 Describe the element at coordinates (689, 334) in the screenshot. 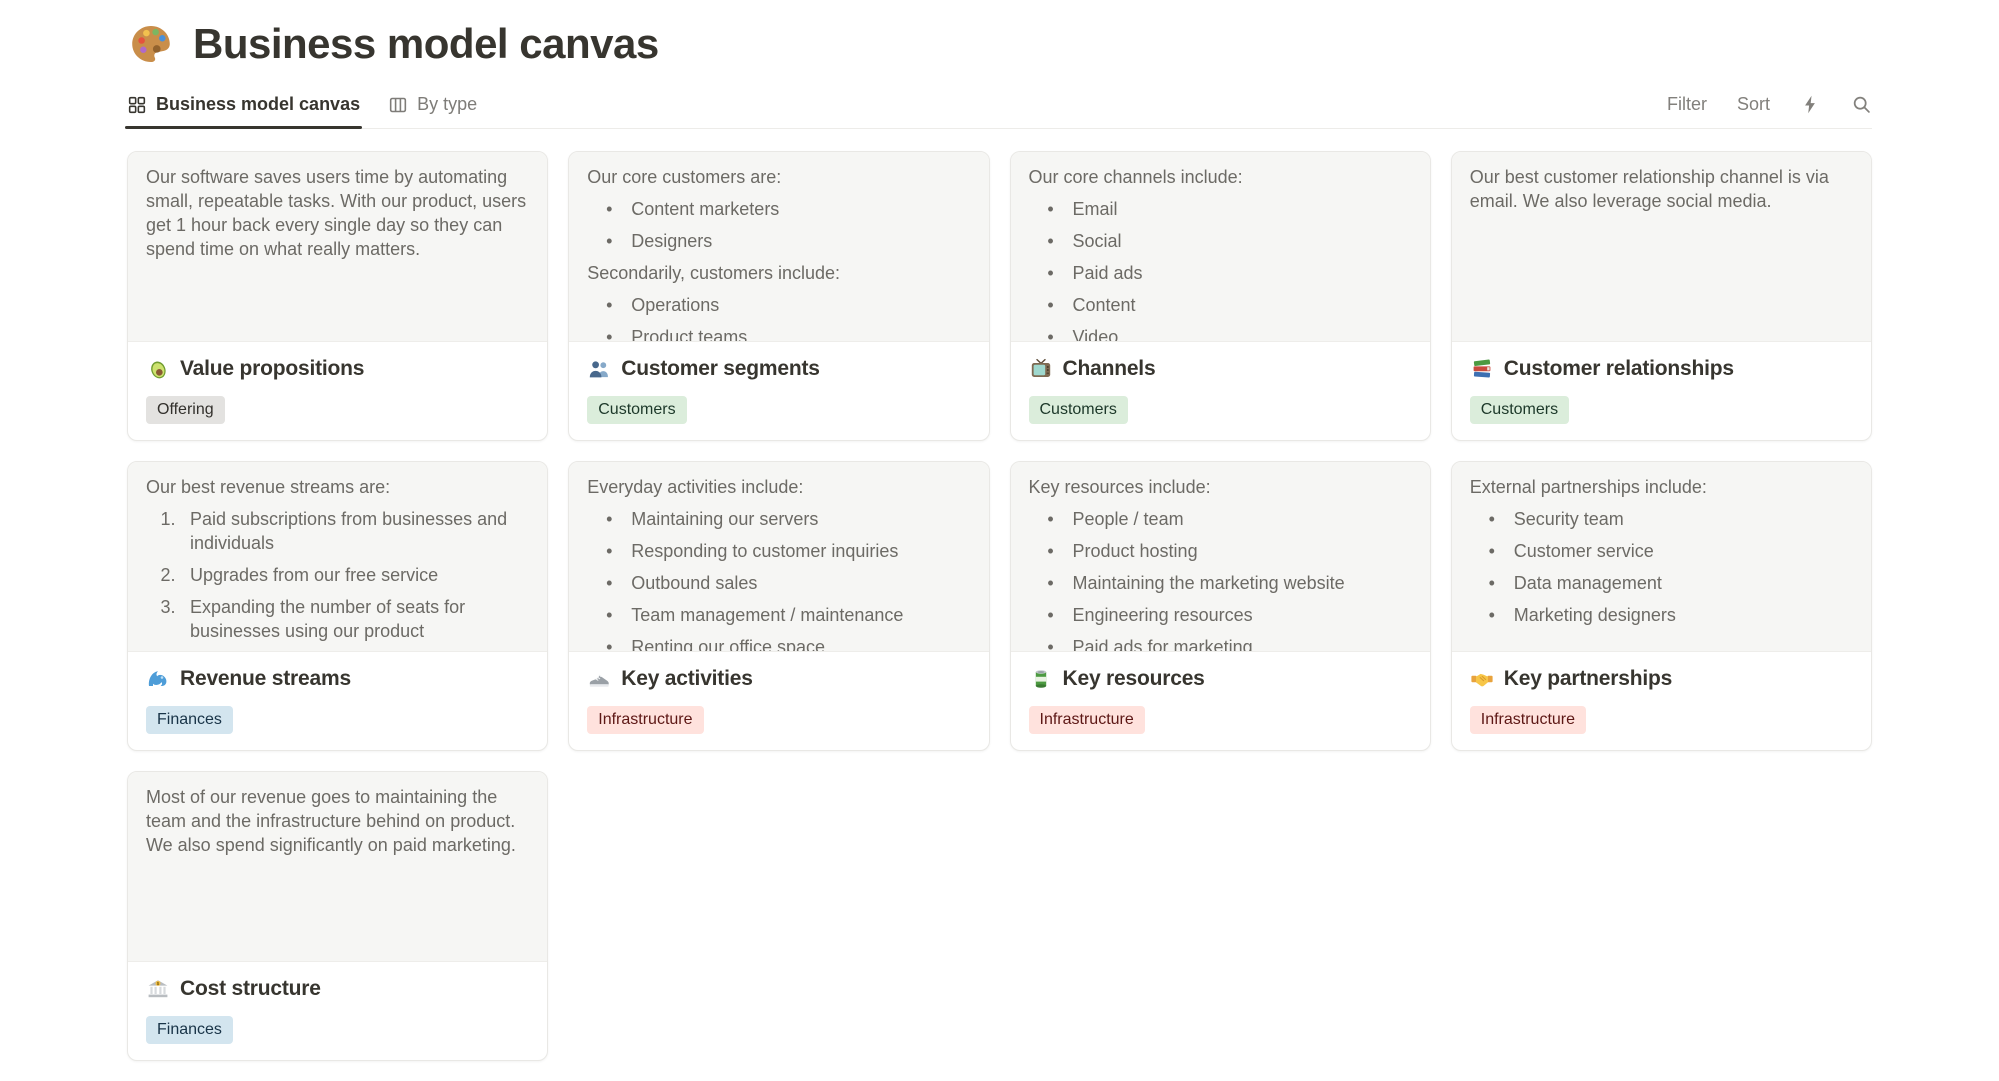

I see `preview-item-text: Product teams` at that location.